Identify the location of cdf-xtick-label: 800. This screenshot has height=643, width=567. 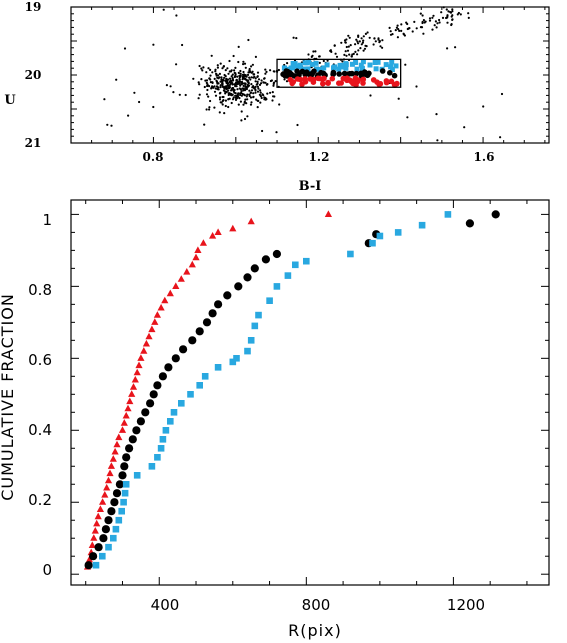
(316, 605).